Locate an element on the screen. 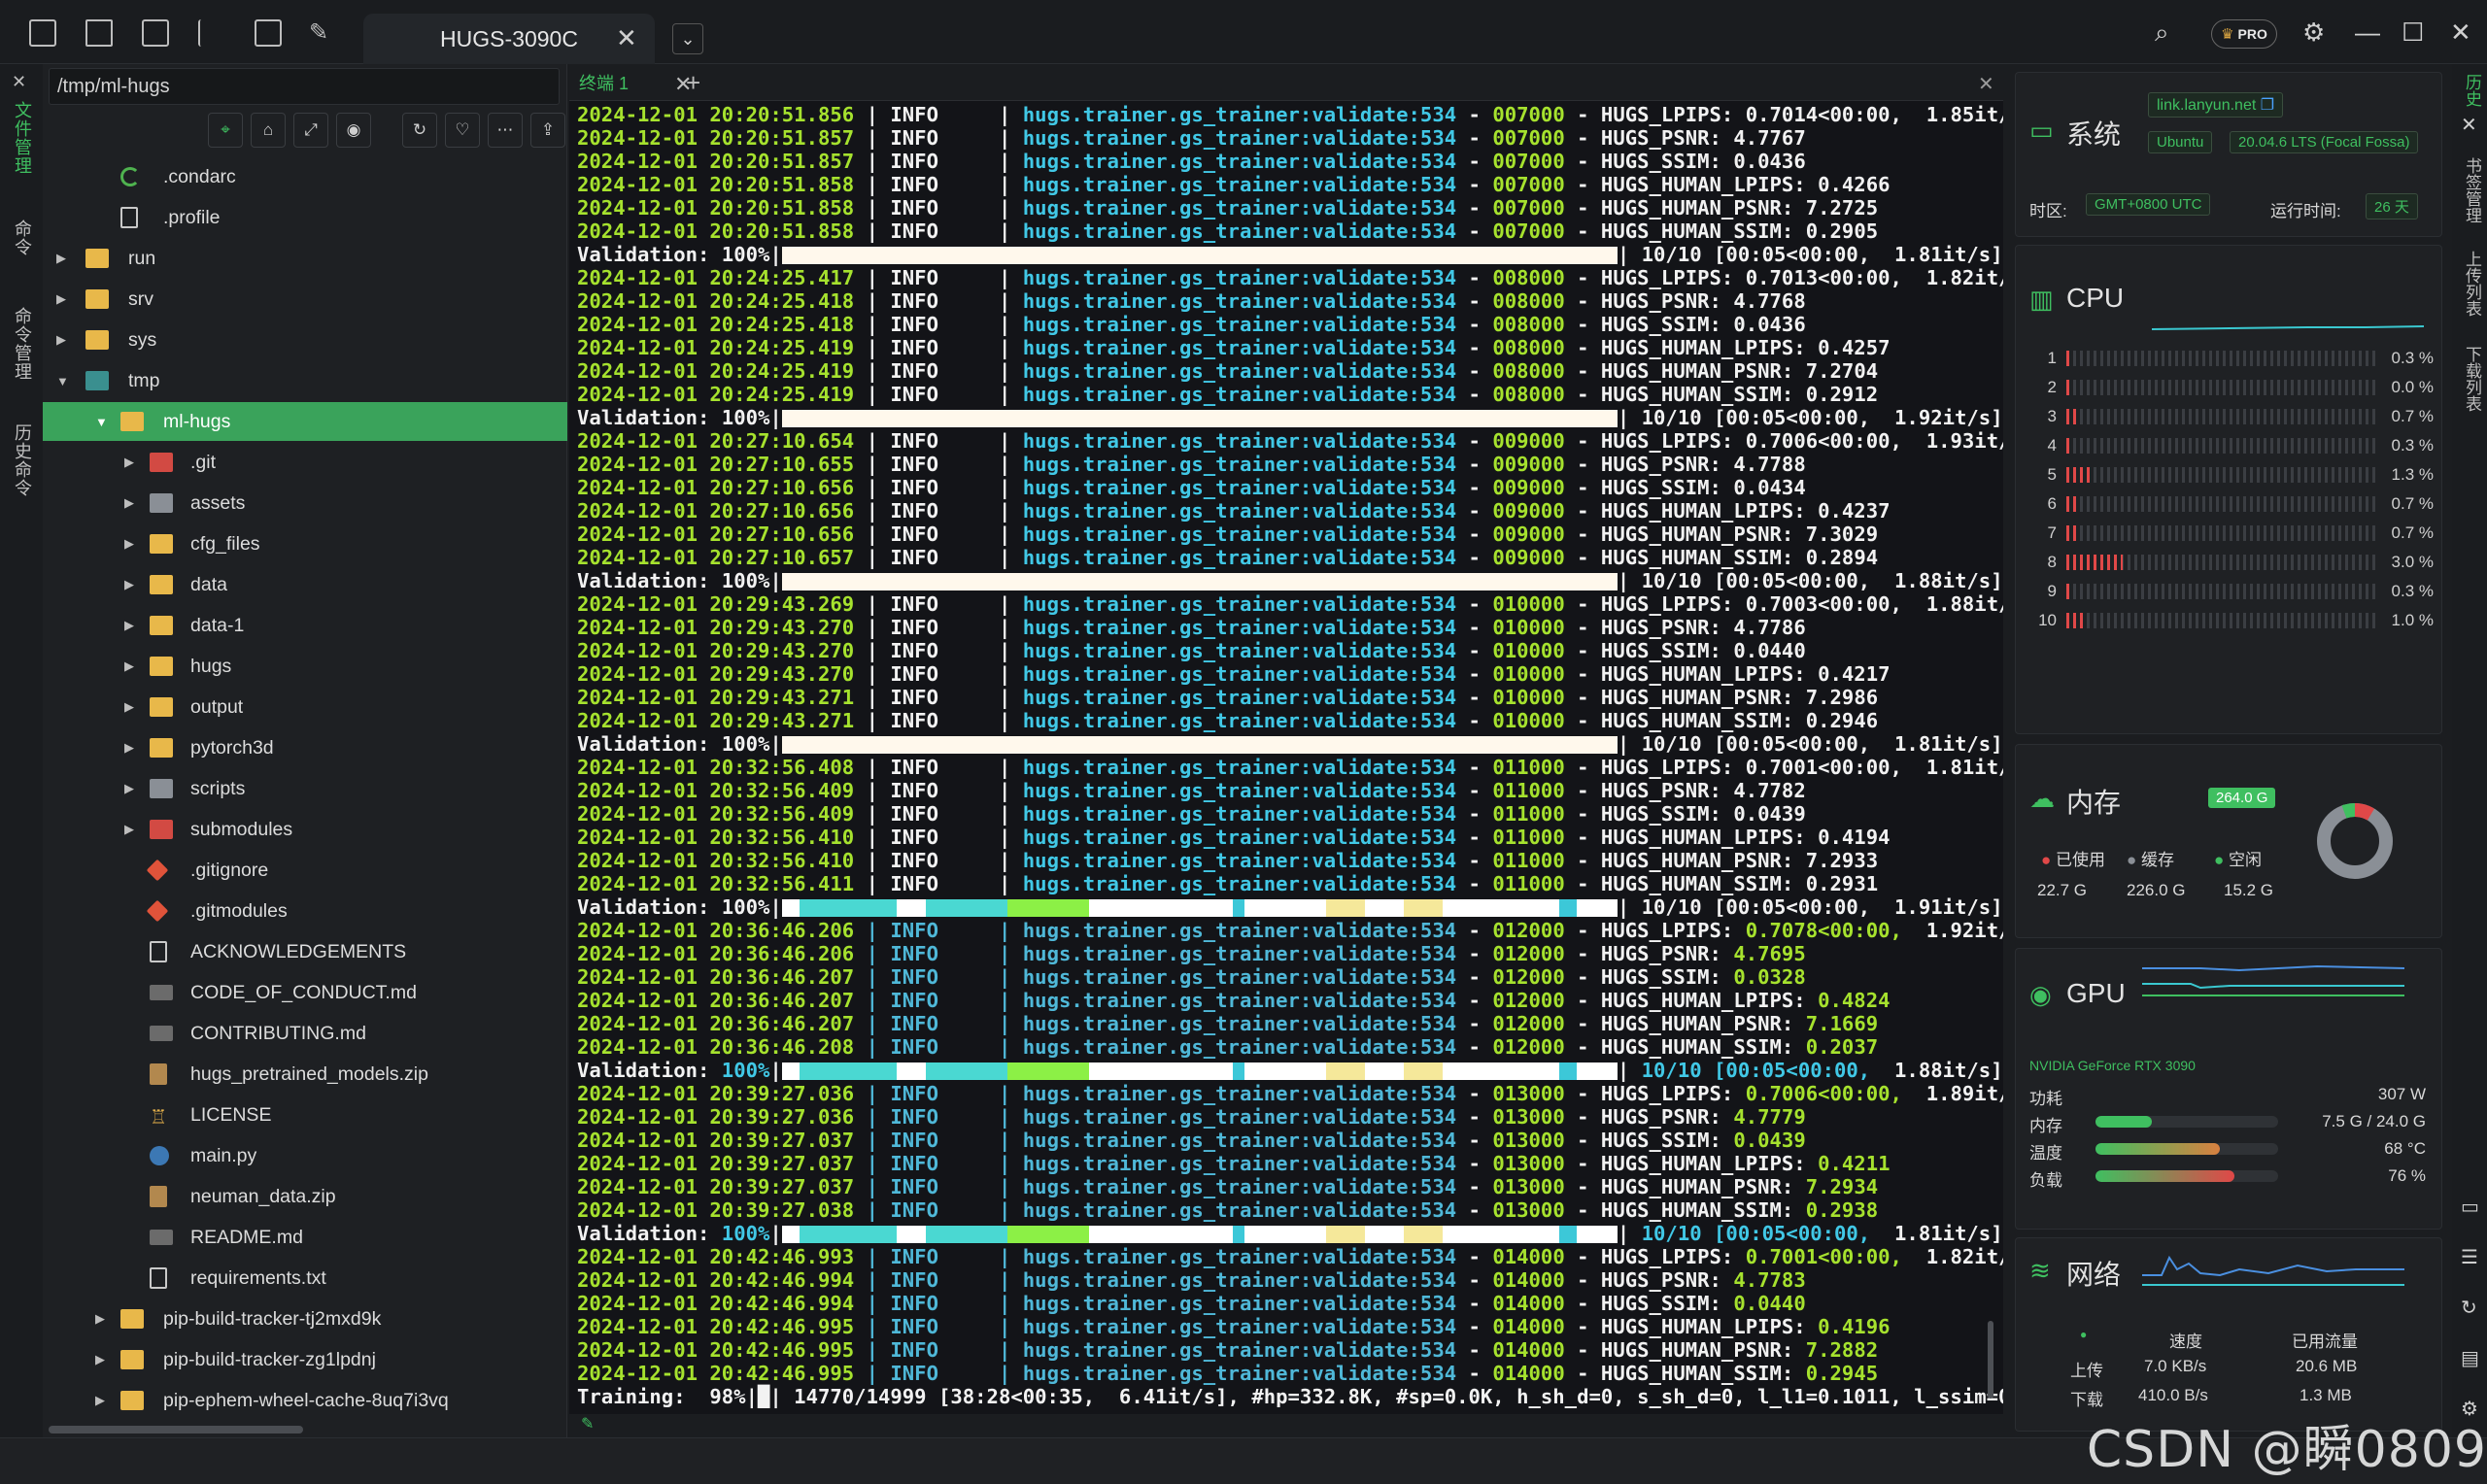 This screenshot has height=1484, width=2487. tree-item: ▶ submodules is located at coordinates (305, 829).